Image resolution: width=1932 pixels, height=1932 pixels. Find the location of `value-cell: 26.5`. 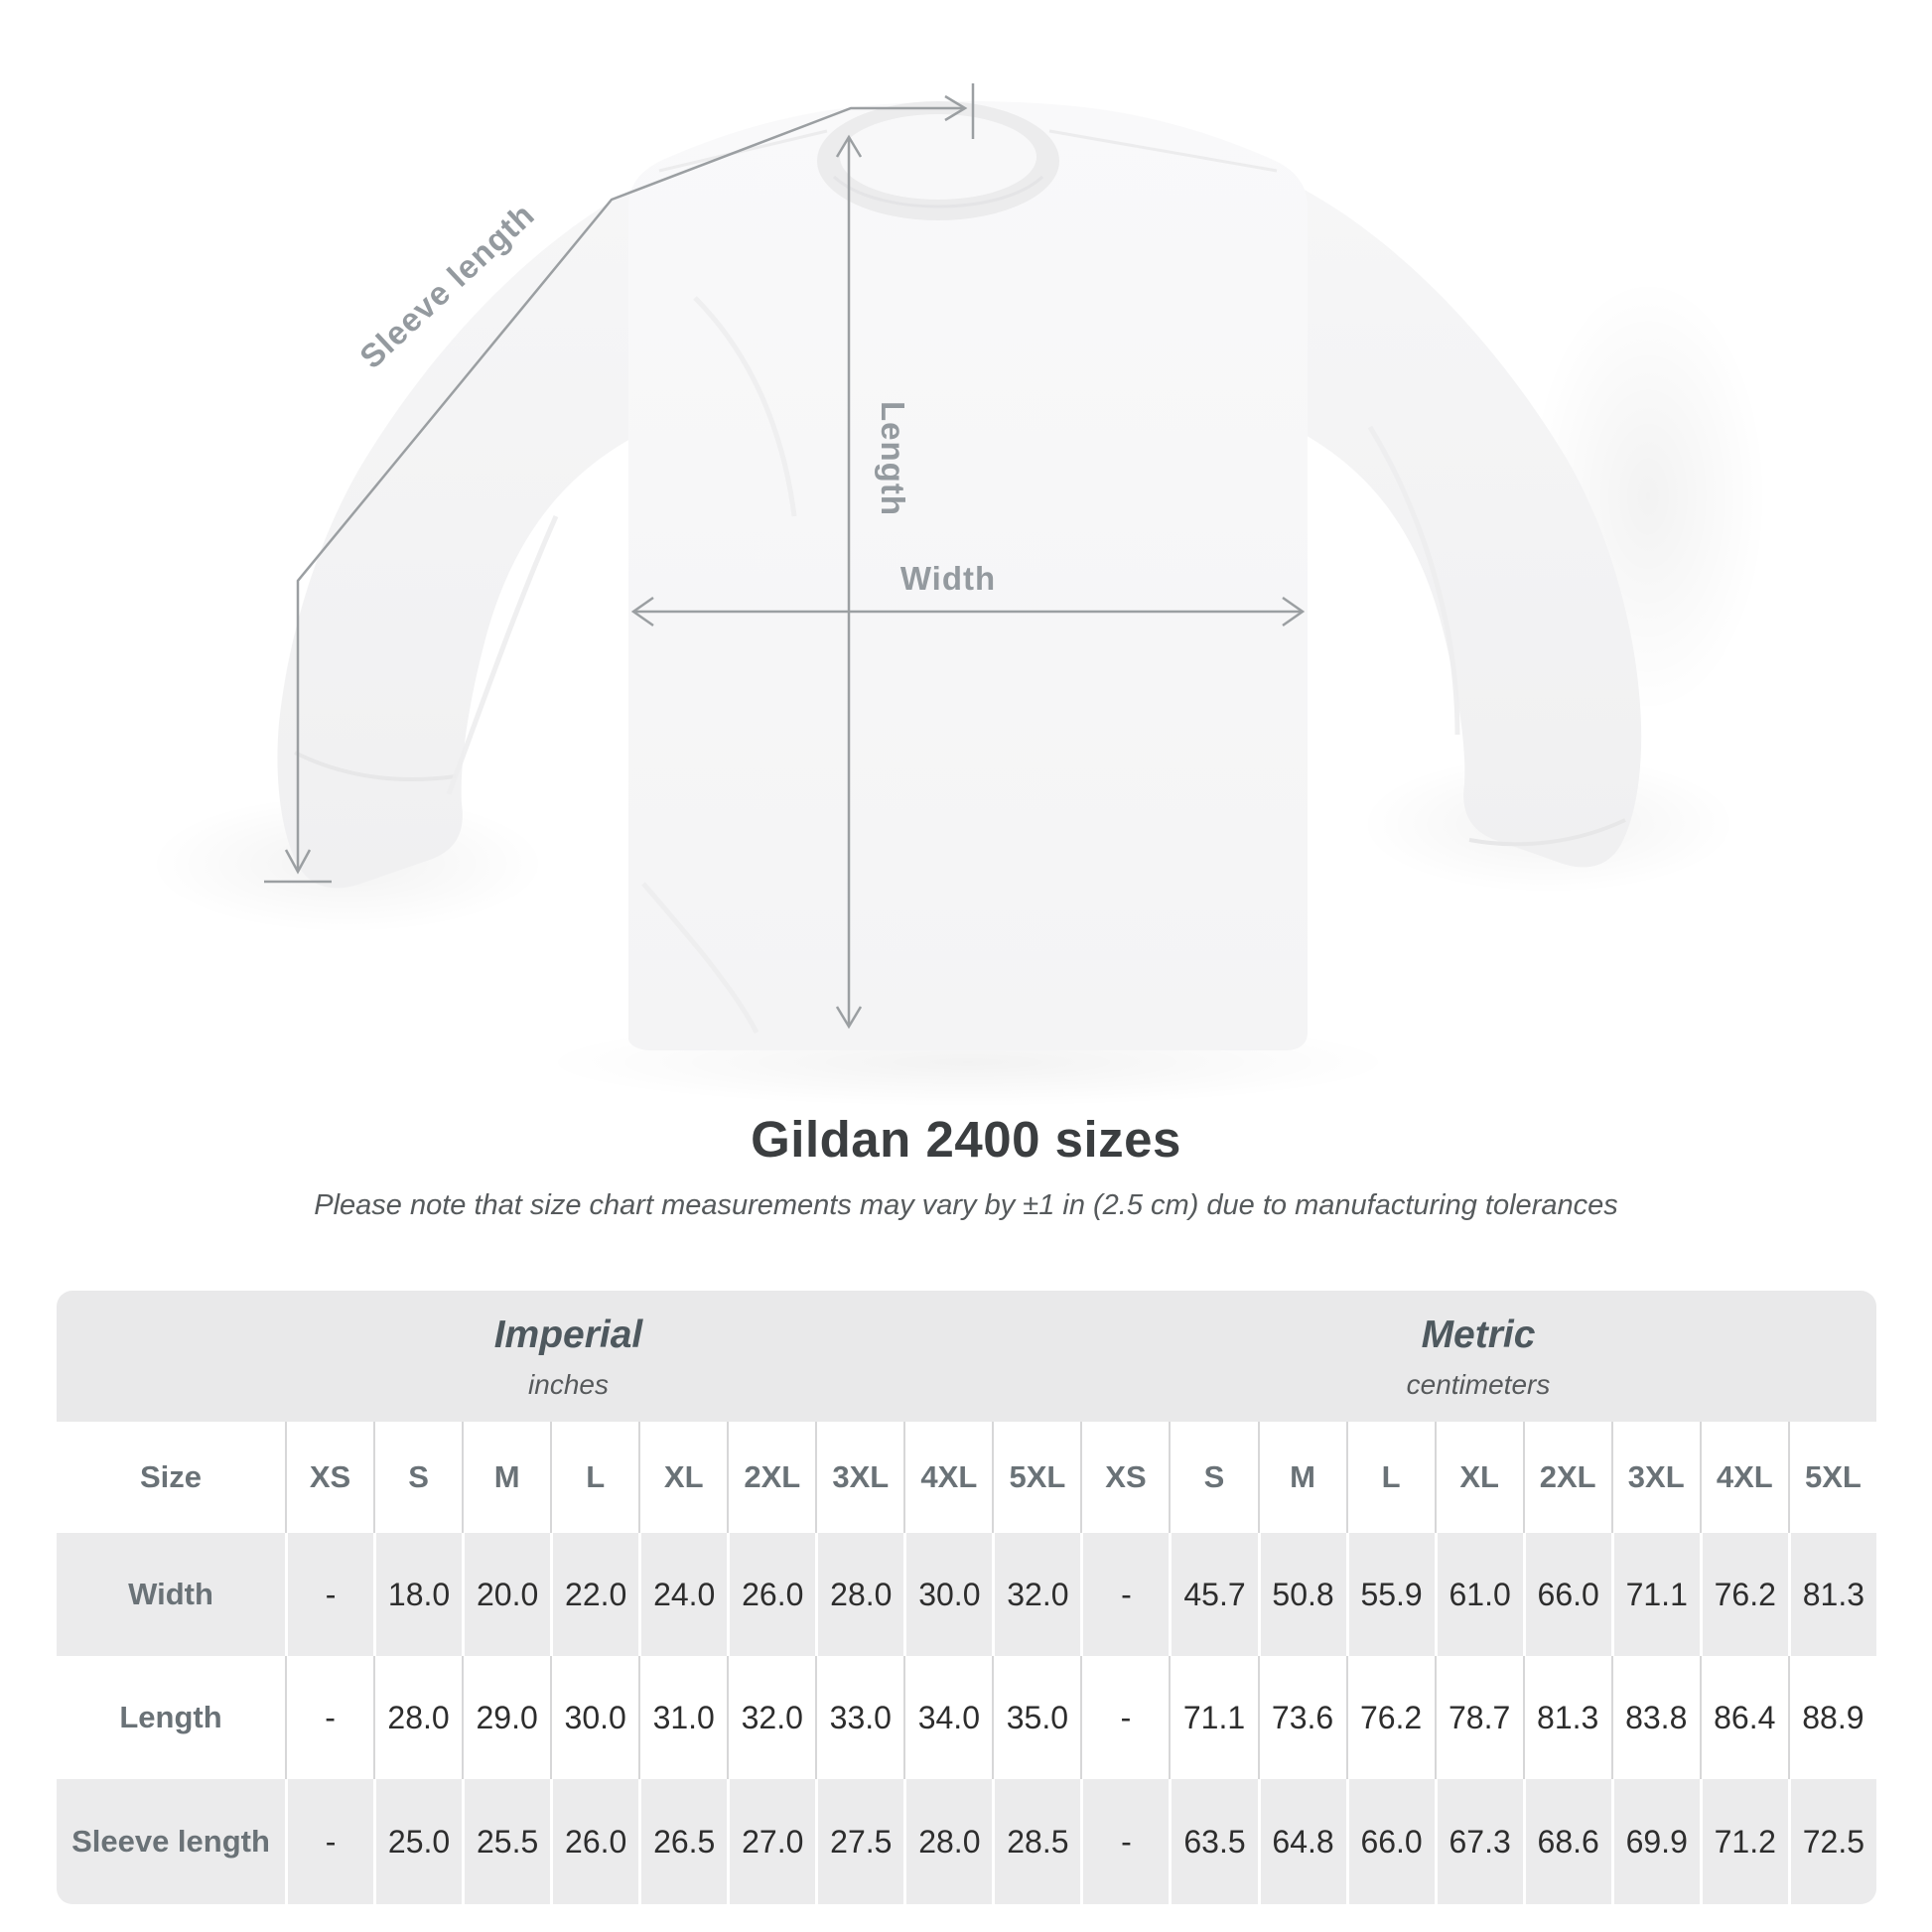

value-cell: 26.5 is located at coordinates (683, 1841).